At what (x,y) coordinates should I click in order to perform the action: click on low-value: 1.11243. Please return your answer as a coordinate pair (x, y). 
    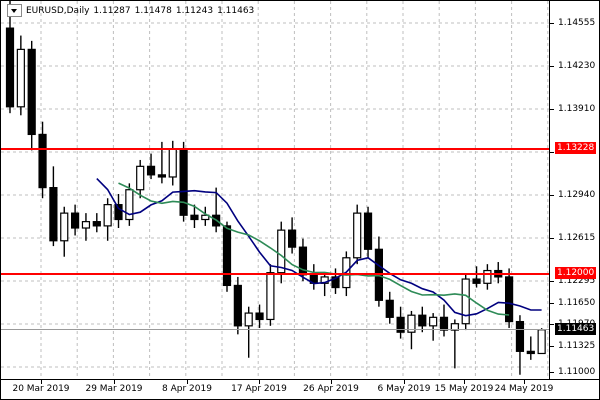
    Looking at the image, I should click on (194, 10).